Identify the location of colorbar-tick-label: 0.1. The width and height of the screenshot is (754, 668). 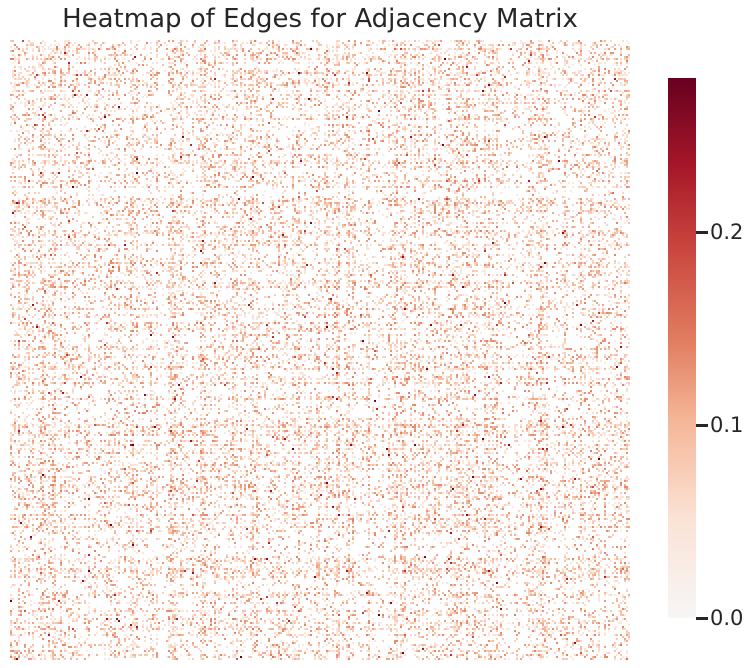
(727, 425).